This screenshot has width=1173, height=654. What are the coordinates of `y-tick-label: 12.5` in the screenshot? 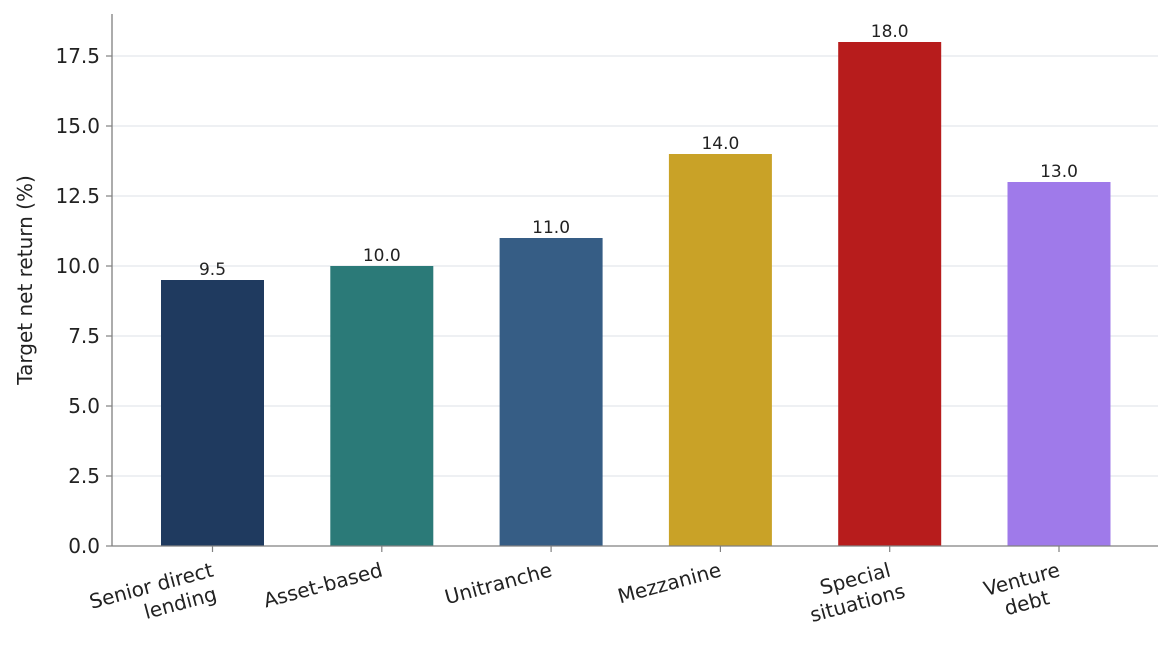 It's located at (77, 196).